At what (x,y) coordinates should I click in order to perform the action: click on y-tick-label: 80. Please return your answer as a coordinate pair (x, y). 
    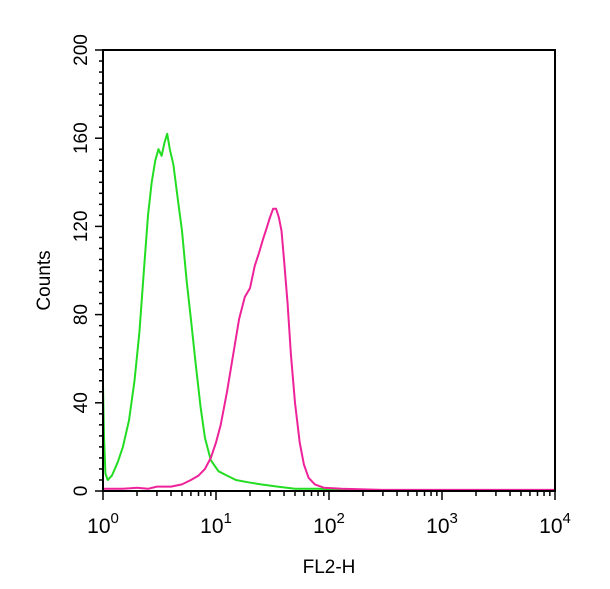
    Looking at the image, I should click on (81, 314).